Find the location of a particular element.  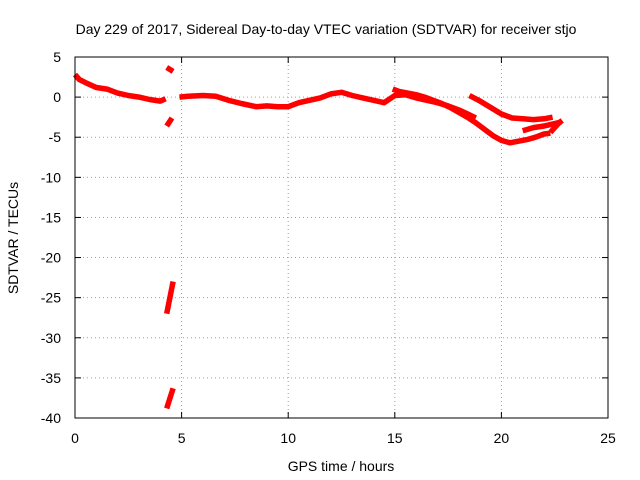

y-tick-label: -20 is located at coordinates (51, 258).